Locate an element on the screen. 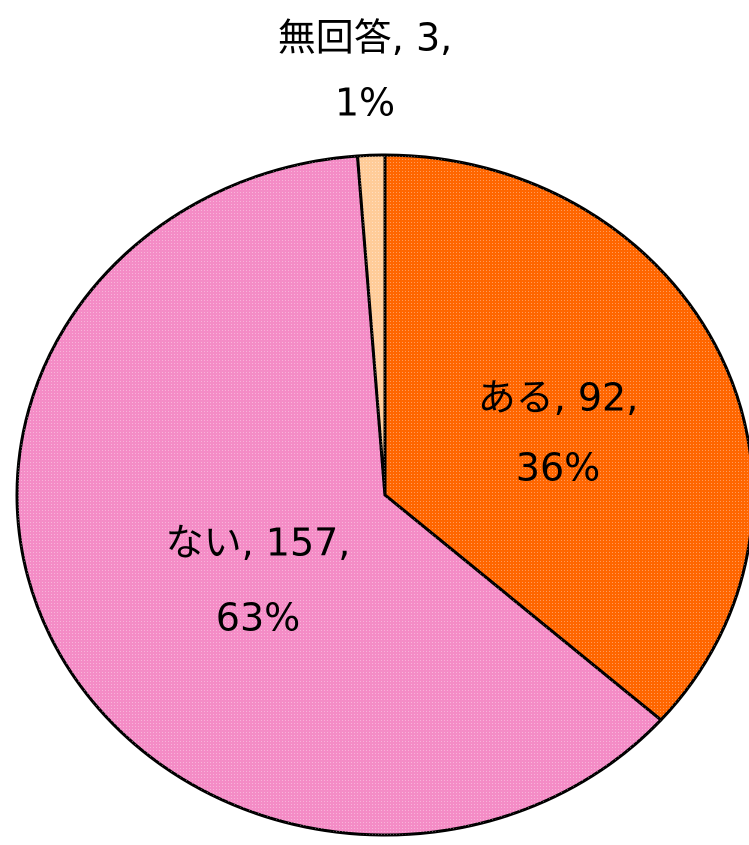  data-label: ある, 92, is located at coordinates (558, 398).